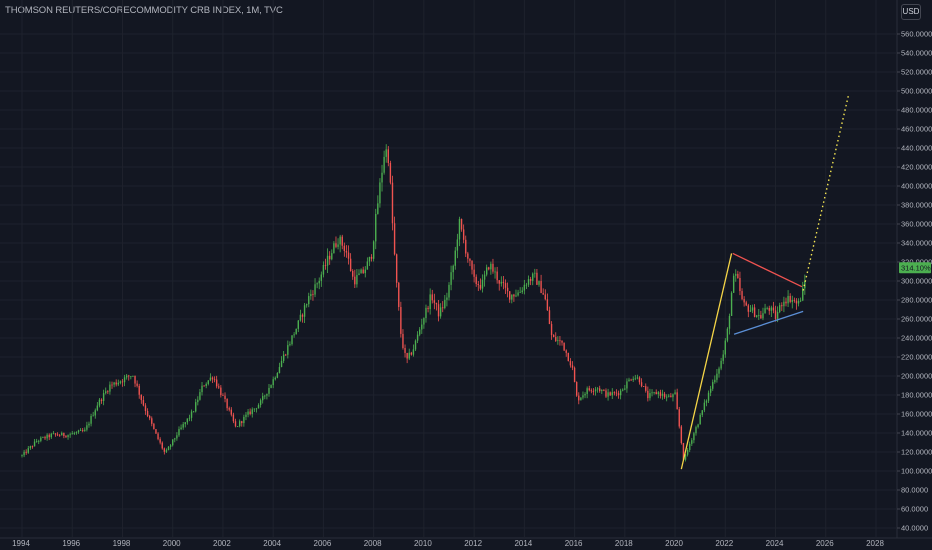 This screenshot has width=932, height=550. Describe the element at coordinates (911, 12) in the screenshot. I see `currency-badge: USD` at that location.